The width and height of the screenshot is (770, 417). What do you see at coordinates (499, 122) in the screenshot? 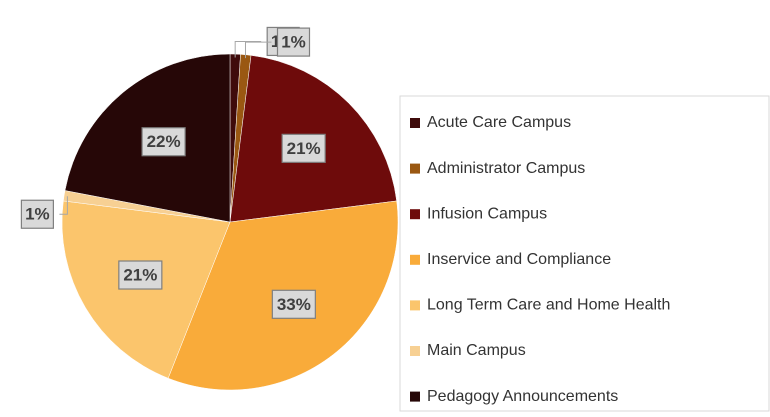
I see `legend-label: Acute Care Campus` at bounding box center [499, 122].